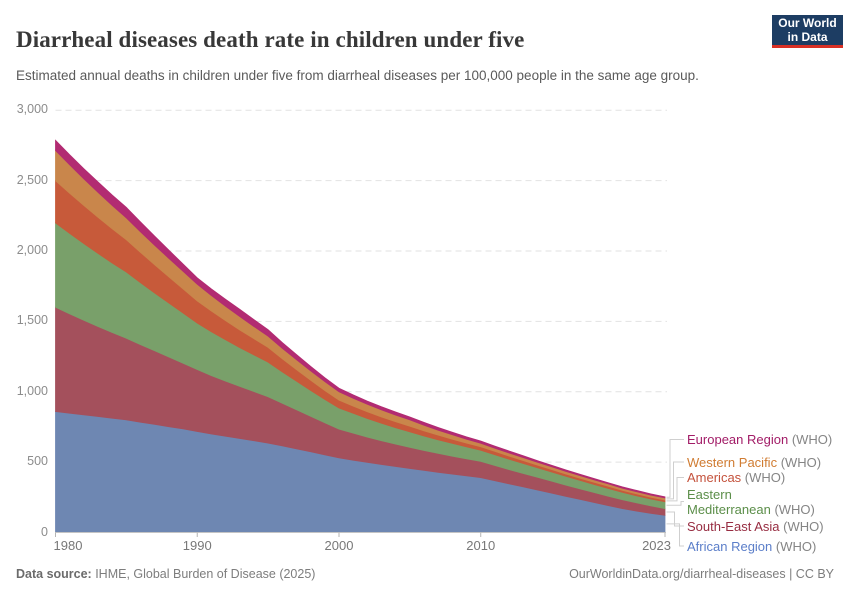  What do you see at coordinates (44, 531) in the screenshot?
I see `y-tick-label: 0` at bounding box center [44, 531].